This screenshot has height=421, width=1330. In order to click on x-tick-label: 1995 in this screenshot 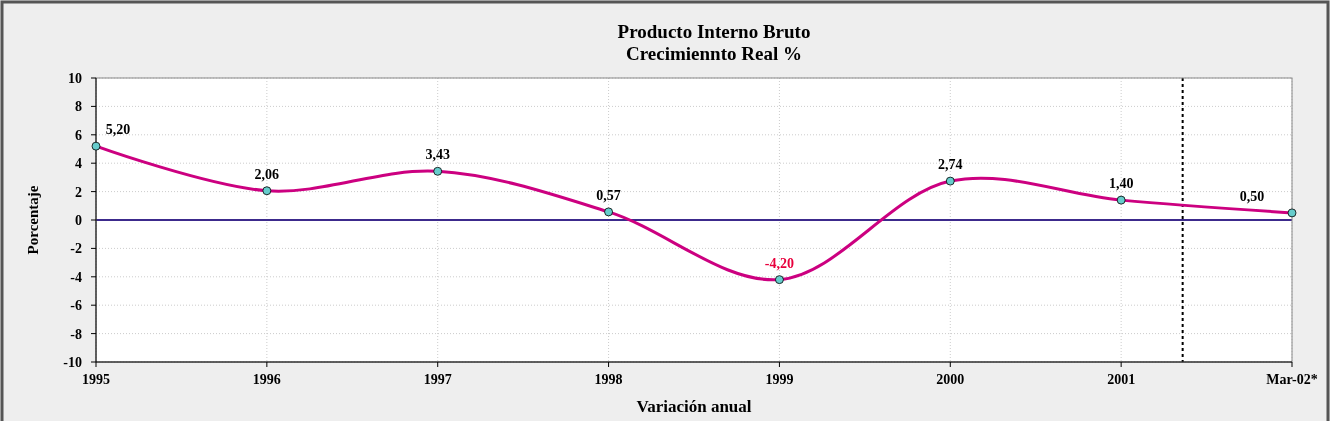, I will do `click(96, 379)`.